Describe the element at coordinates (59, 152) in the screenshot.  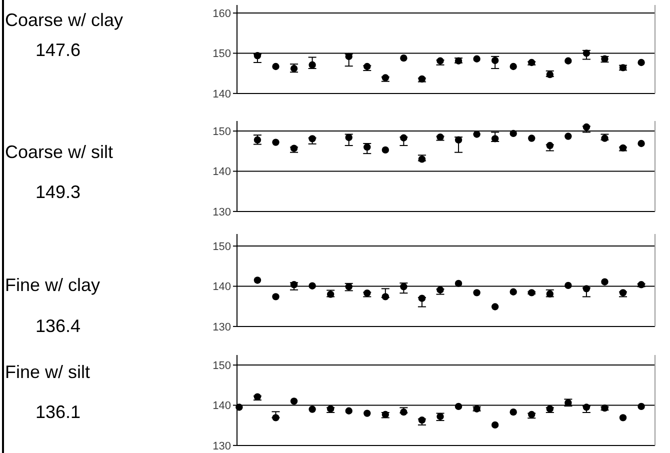
I see `text: Coarse w/ silt` at that location.